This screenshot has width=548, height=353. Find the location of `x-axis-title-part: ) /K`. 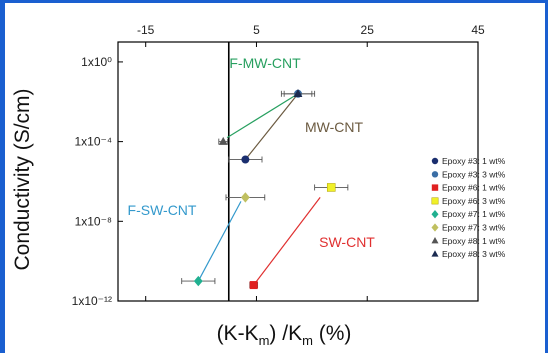

x-axis-title-part: ) /K is located at coordinates (285, 333).